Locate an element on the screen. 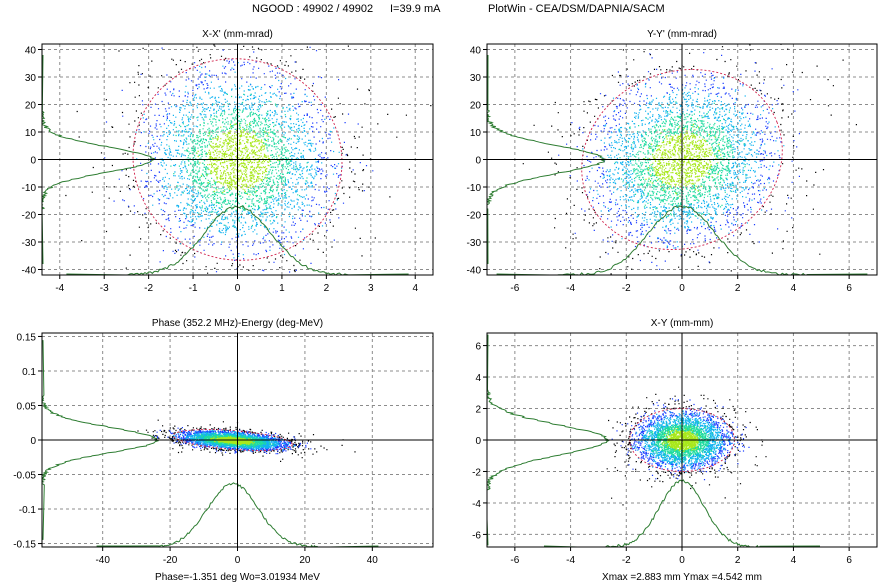 Image resolution: width=885 pixels, height=587 pixels. program-info: PlotWin - CEA/DSM/DAPNIA/SACM is located at coordinates (576, 9).